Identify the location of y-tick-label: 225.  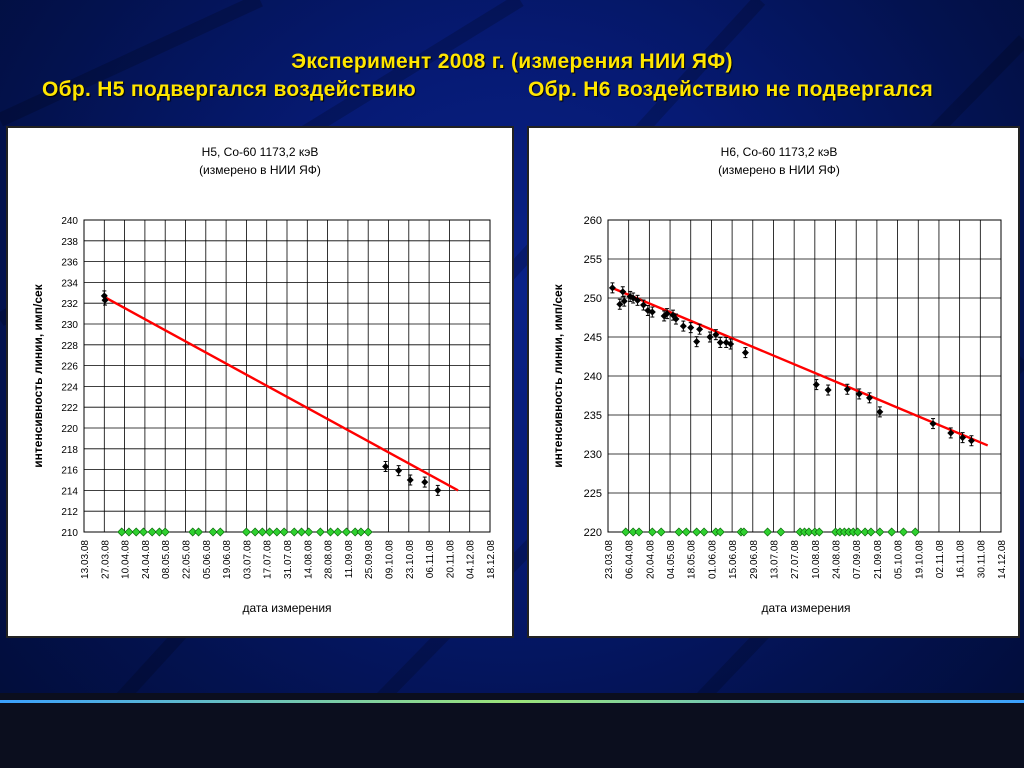
(593, 494).